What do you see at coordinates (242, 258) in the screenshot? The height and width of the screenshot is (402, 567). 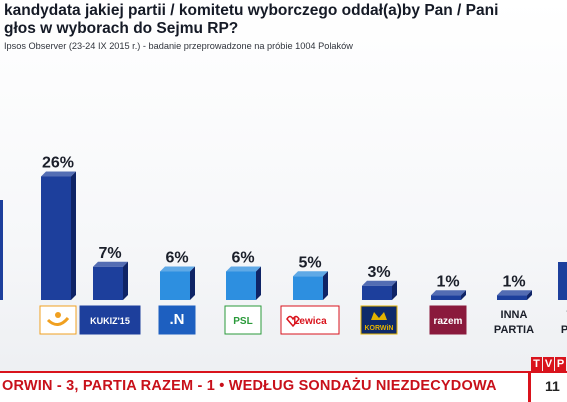 I see `value-label-4: 6%` at bounding box center [242, 258].